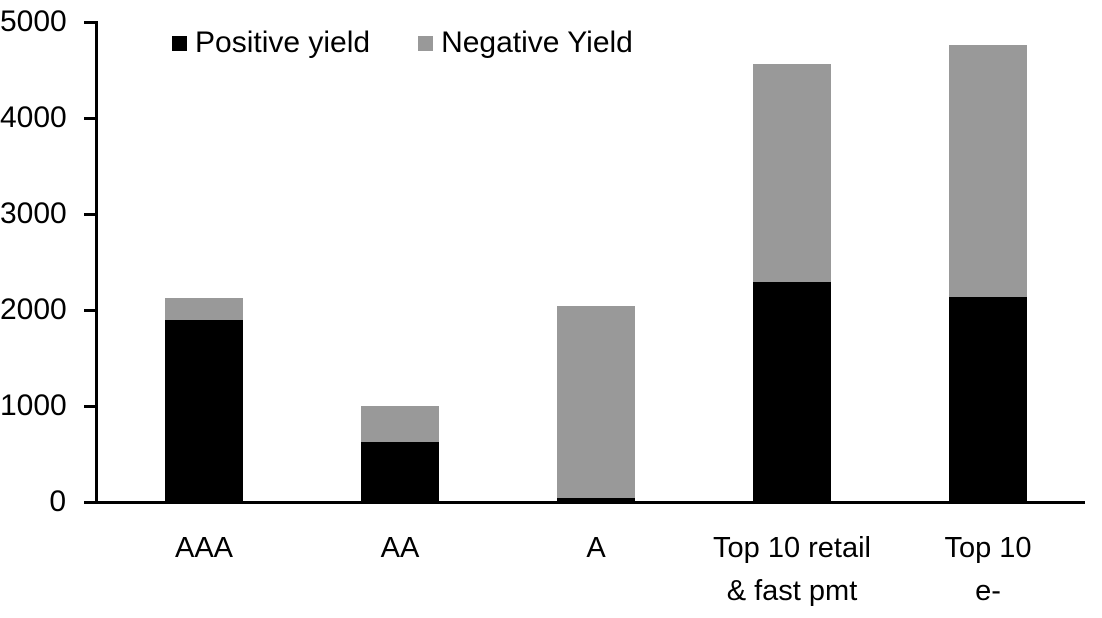 The image size is (1102, 618). Describe the element at coordinates (400, 548) in the screenshot. I see `x-axis-category-label: AA` at that location.